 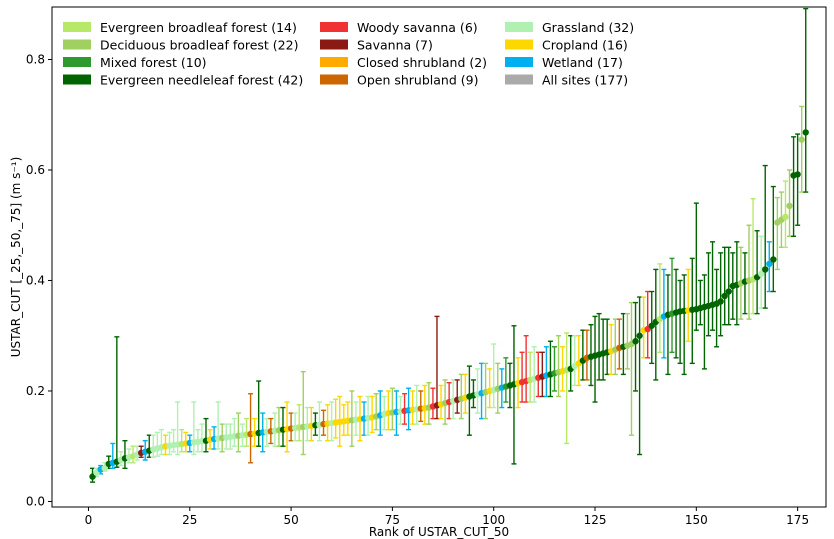 What do you see at coordinates (797, 520) in the screenshot?
I see `x-tick-label: 175` at bounding box center [797, 520].